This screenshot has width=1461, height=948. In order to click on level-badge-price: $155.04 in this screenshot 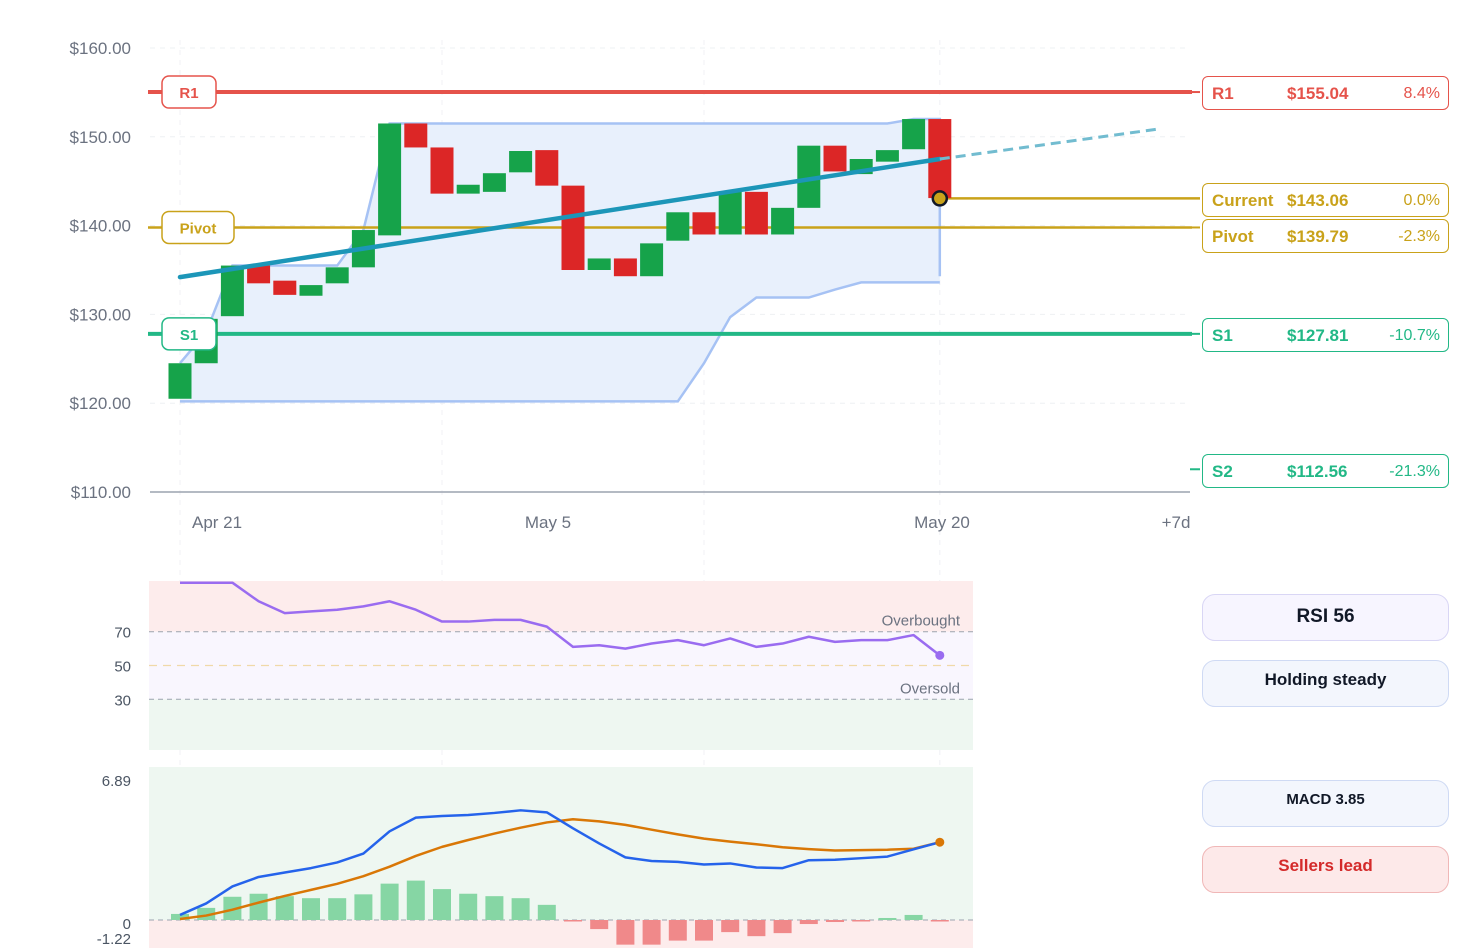, I will do `click(1318, 93)`.